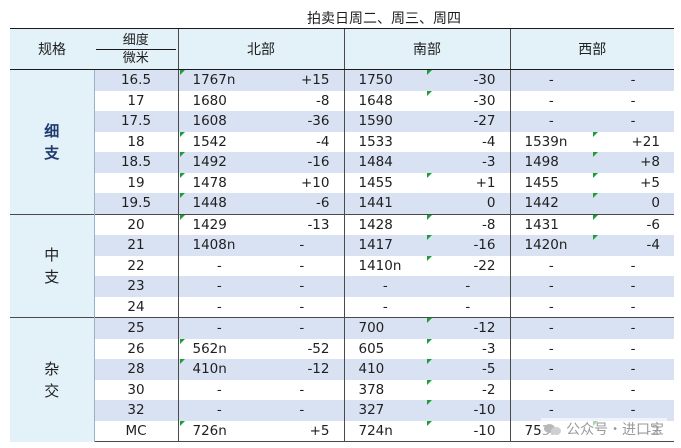  I want to click on change-south: -5, so click(468, 369).